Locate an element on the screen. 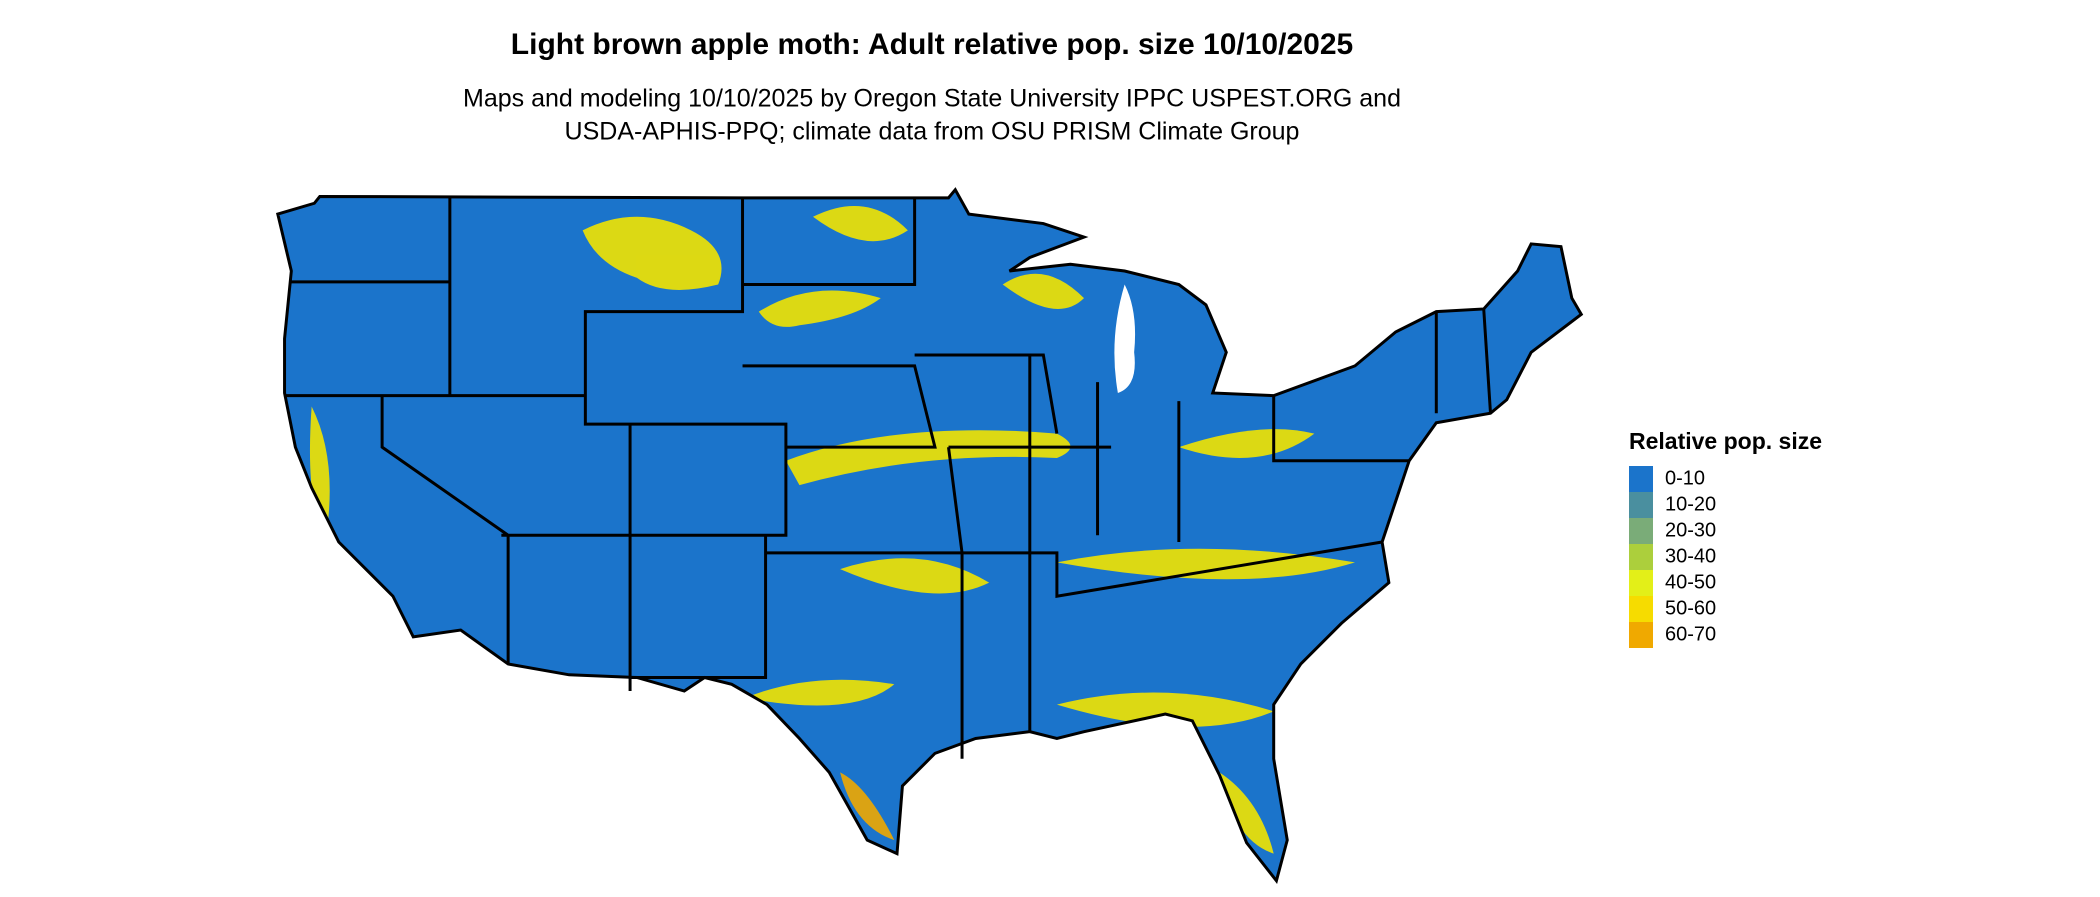 Image resolution: width=2100 pixels, height=897 pixels. legend-label: 30-40 is located at coordinates (1690, 556).